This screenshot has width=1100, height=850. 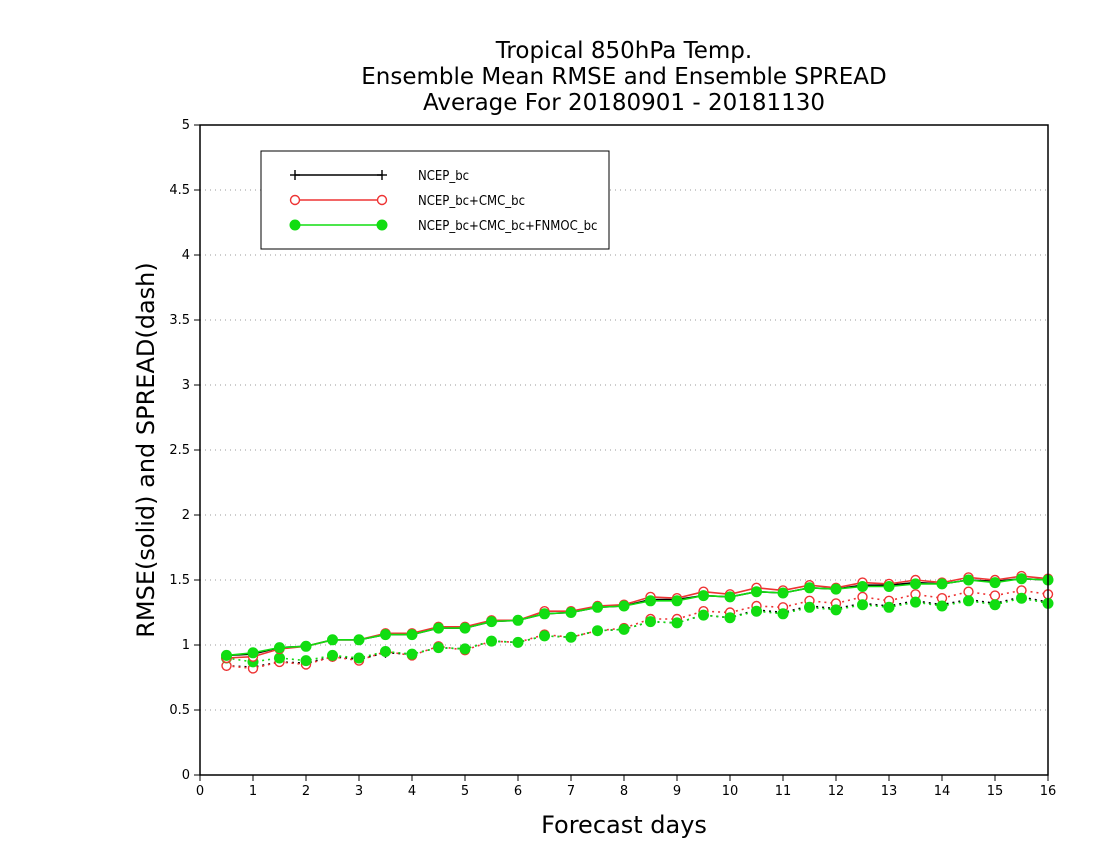 What do you see at coordinates (412, 791) in the screenshot?
I see `x-tick-label: 4` at bounding box center [412, 791].